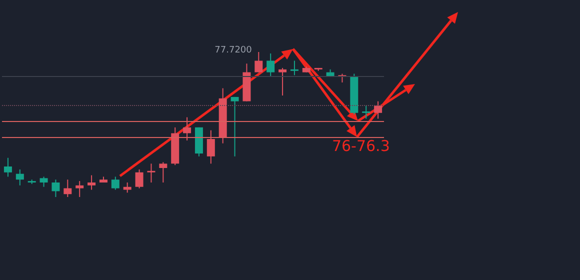  Describe the element at coordinates (233, 51) in the screenshot. I see `annotation: 77.7200` at that location.